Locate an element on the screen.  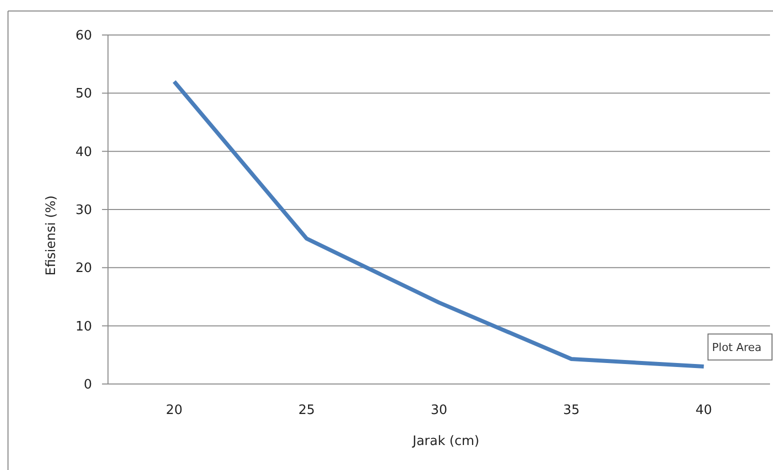
x-tick-label: 25 is located at coordinates (306, 410).